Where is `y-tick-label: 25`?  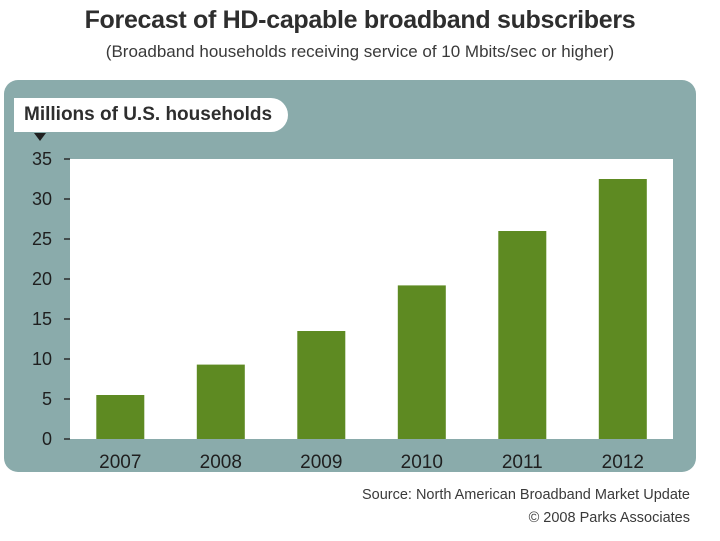 y-tick-label: 25 is located at coordinates (42, 239).